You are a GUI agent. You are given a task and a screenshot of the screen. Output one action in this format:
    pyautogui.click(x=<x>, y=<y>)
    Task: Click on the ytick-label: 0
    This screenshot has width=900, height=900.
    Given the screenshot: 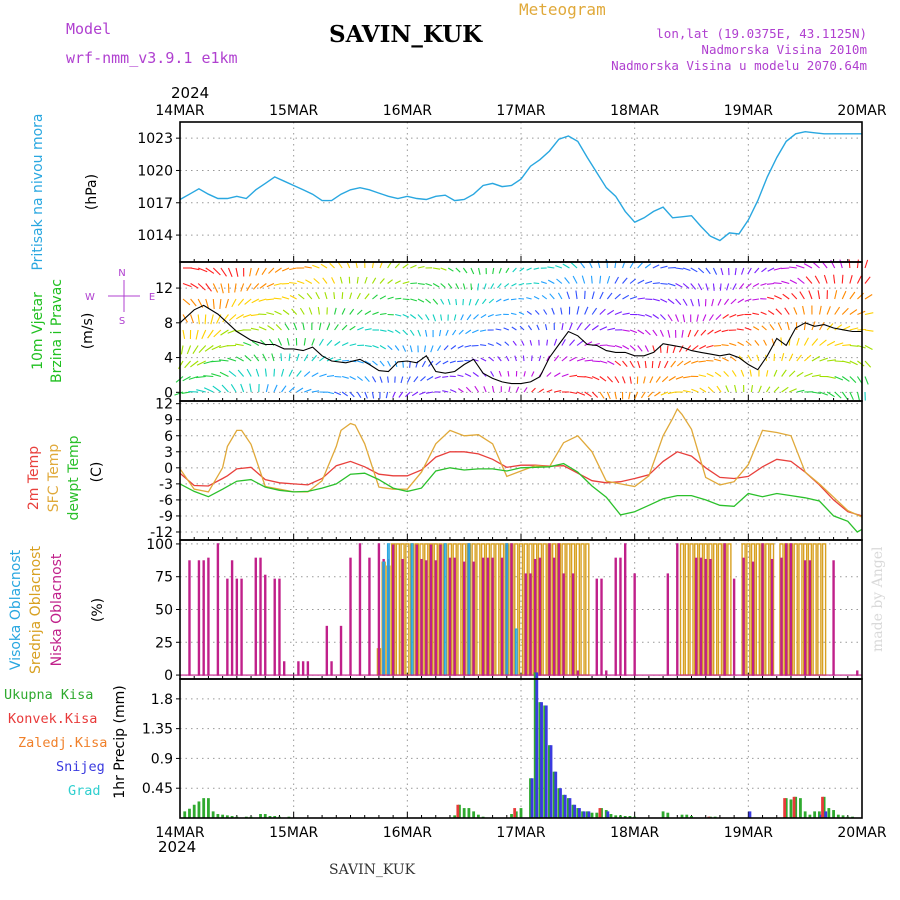 What is the action you would take?
    pyautogui.click(x=168, y=469)
    